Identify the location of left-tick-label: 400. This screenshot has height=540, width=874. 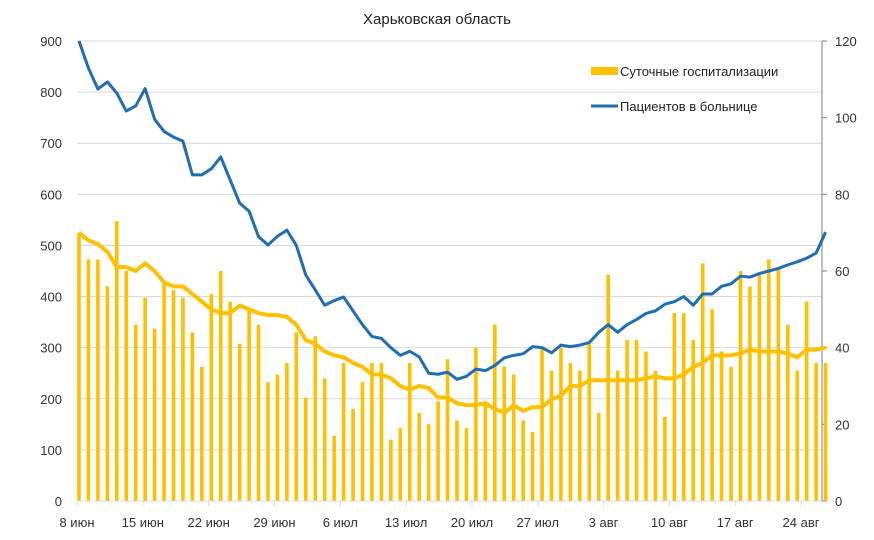
(51, 297).